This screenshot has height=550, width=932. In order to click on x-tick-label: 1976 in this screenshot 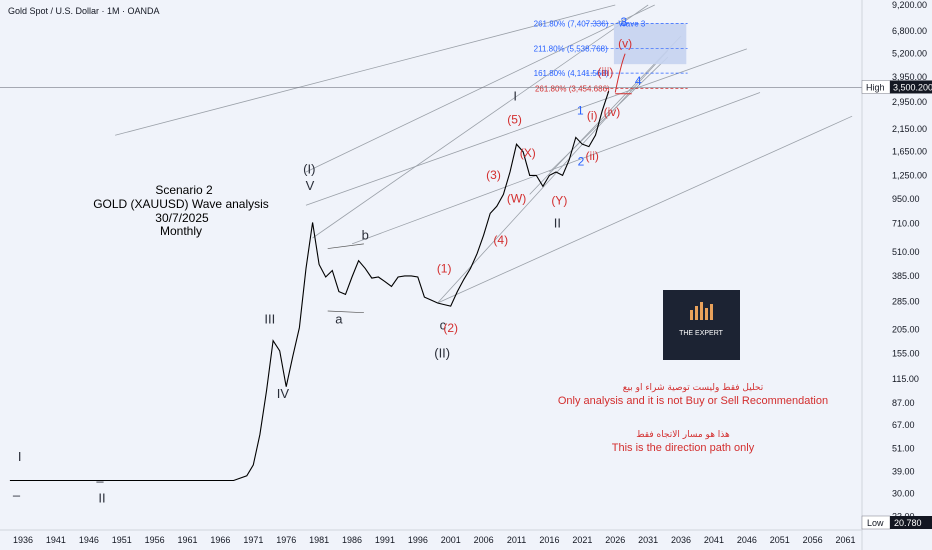, I will do `click(286, 540)`.